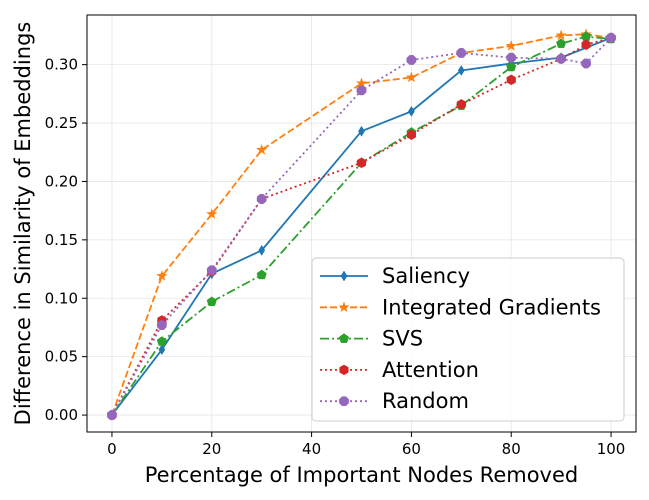  What do you see at coordinates (426, 276) in the screenshot?
I see `legend-label: Saliency` at bounding box center [426, 276].